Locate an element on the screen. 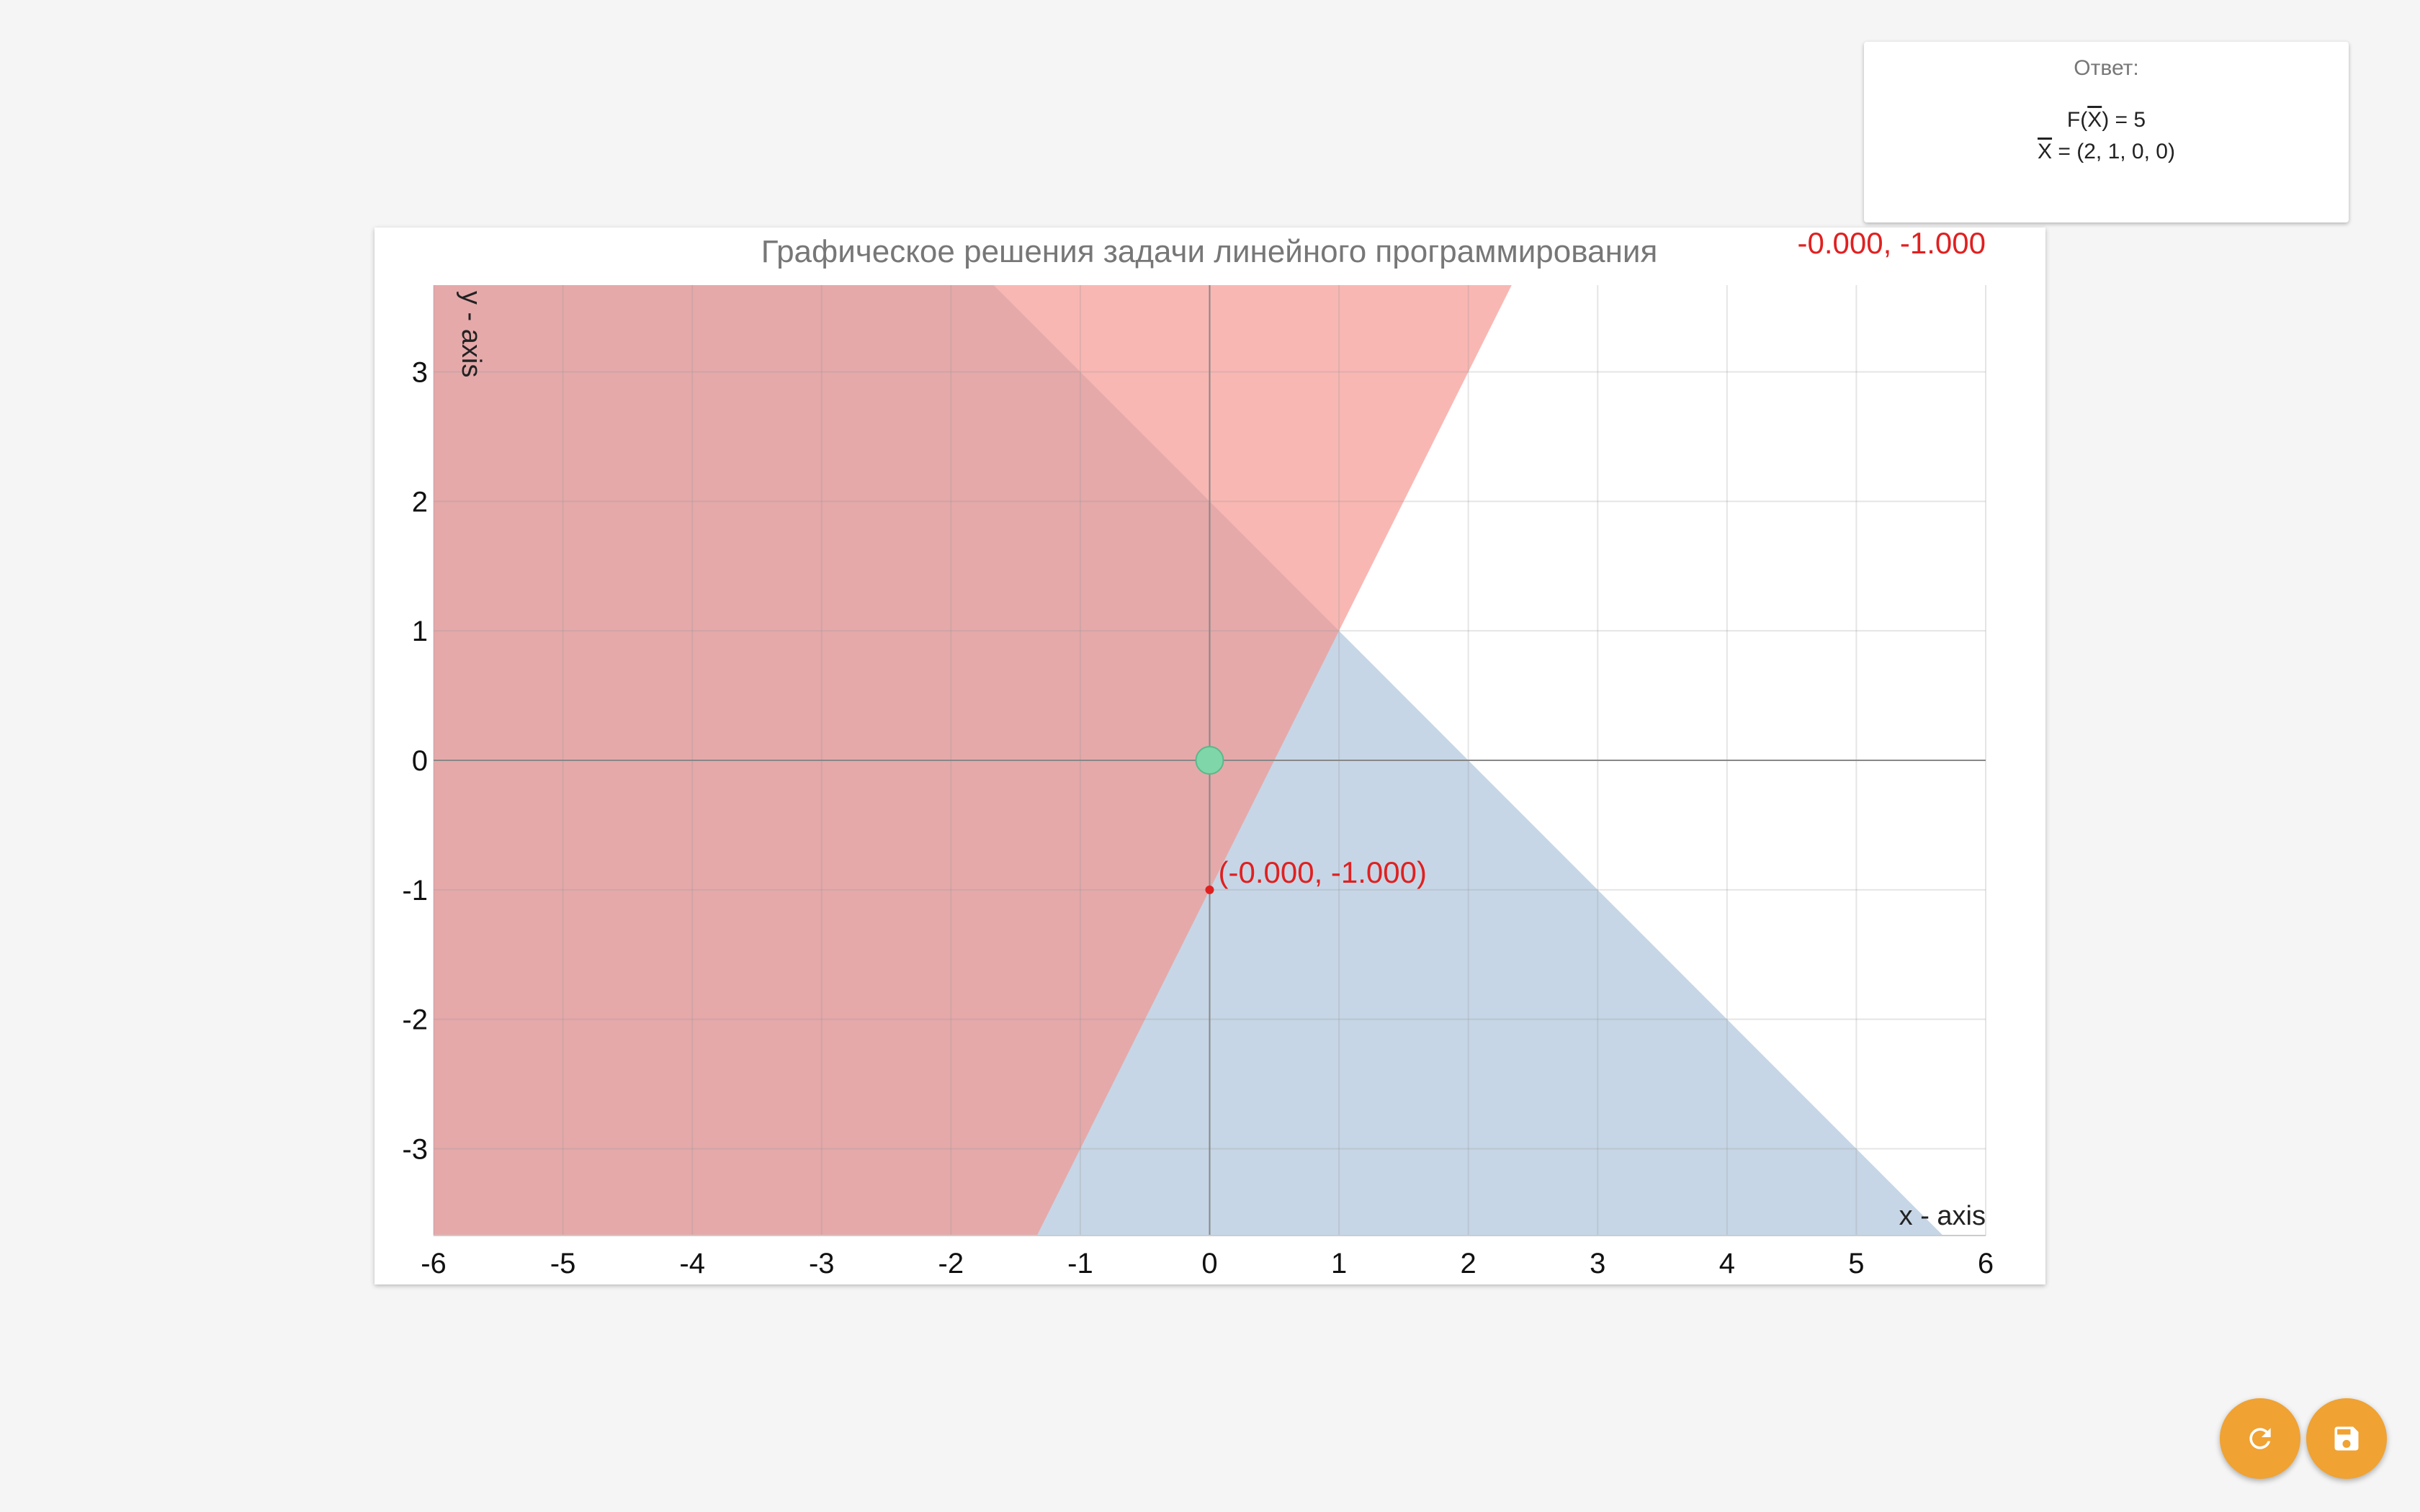 The width and height of the screenshot is (2420, 1512). y-tick-label: -2 is located at coordinates (415, 1020).